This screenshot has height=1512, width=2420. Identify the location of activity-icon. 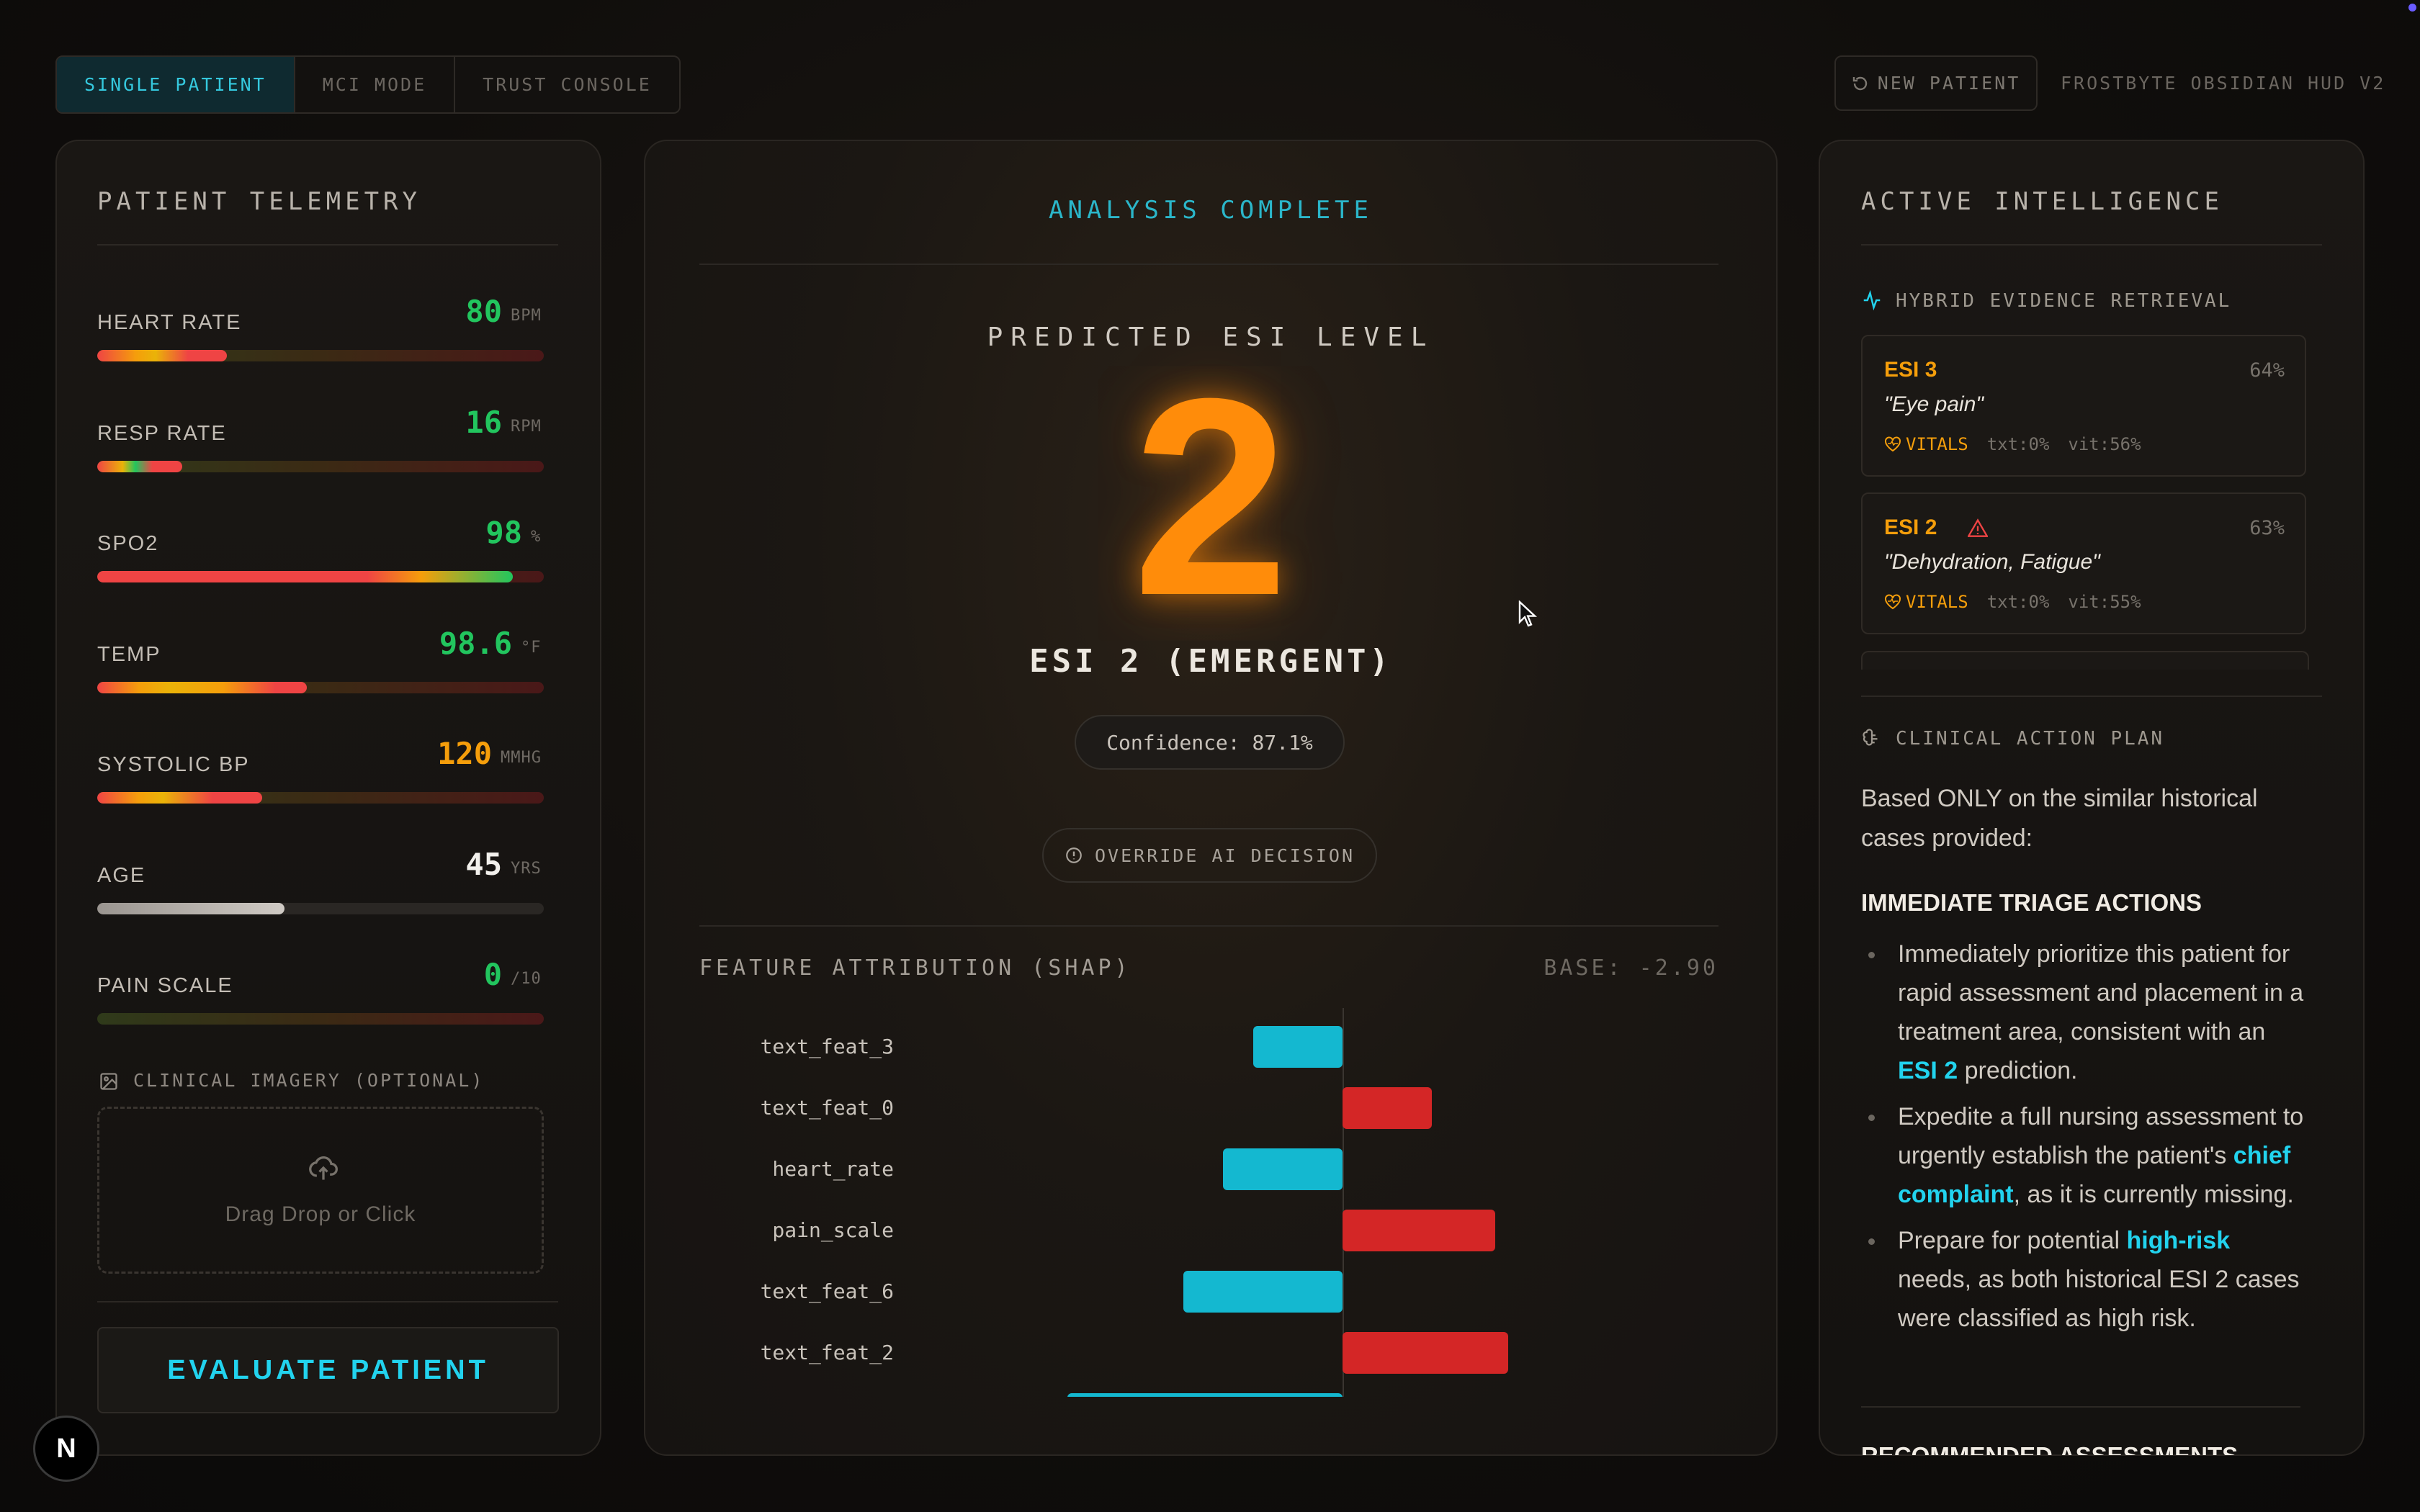
(1872, 300).